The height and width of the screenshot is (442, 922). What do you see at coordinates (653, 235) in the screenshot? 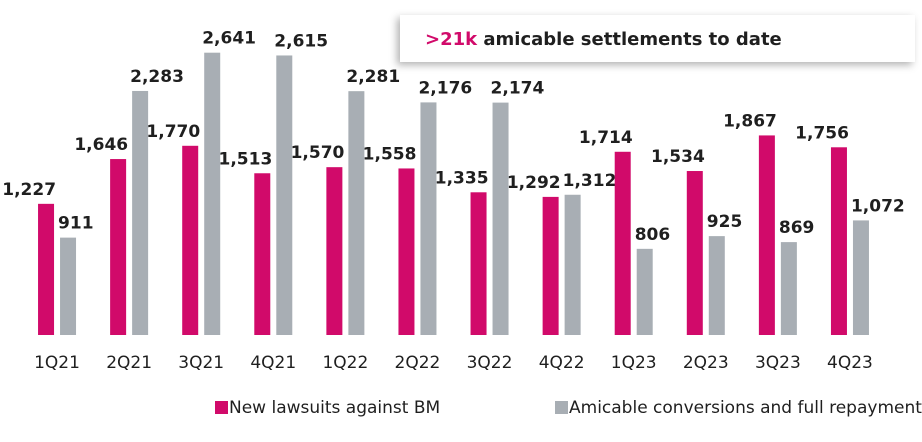
I see `value-label: 806` at bounding box center [653, 235].